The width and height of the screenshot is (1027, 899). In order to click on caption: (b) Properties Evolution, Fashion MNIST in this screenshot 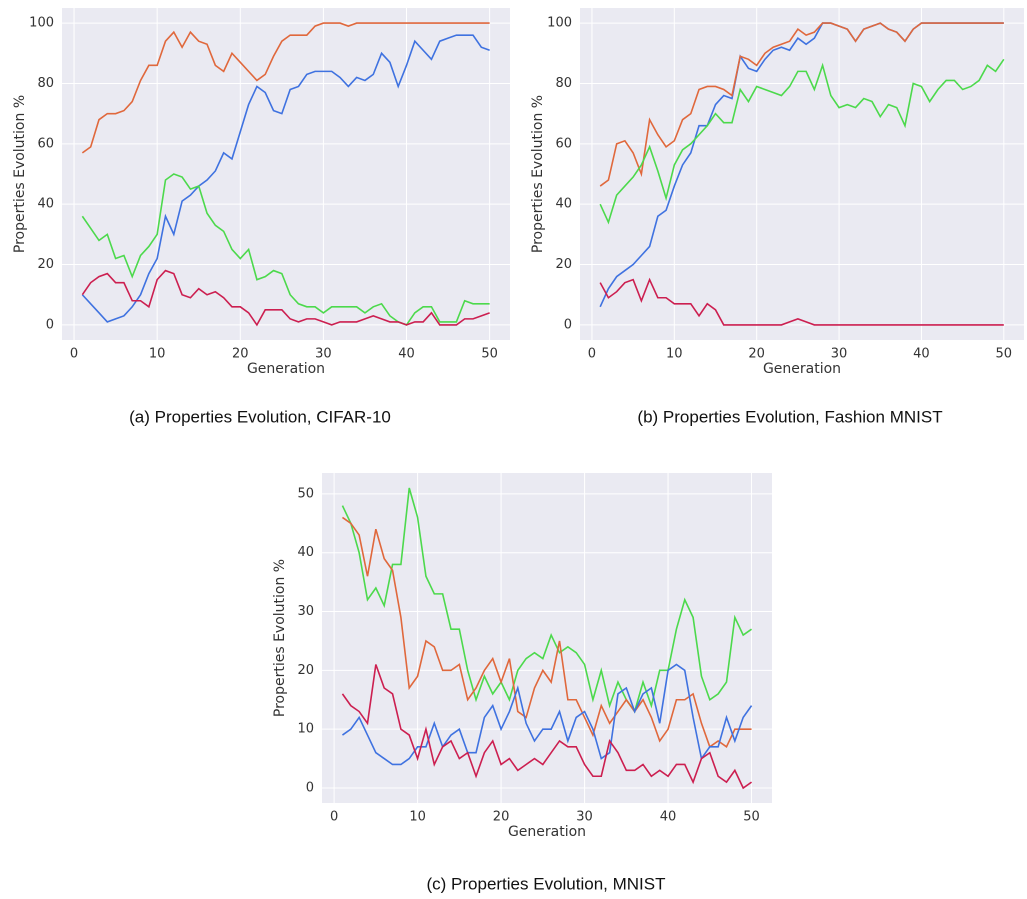, I will do `click(789, 416)`.